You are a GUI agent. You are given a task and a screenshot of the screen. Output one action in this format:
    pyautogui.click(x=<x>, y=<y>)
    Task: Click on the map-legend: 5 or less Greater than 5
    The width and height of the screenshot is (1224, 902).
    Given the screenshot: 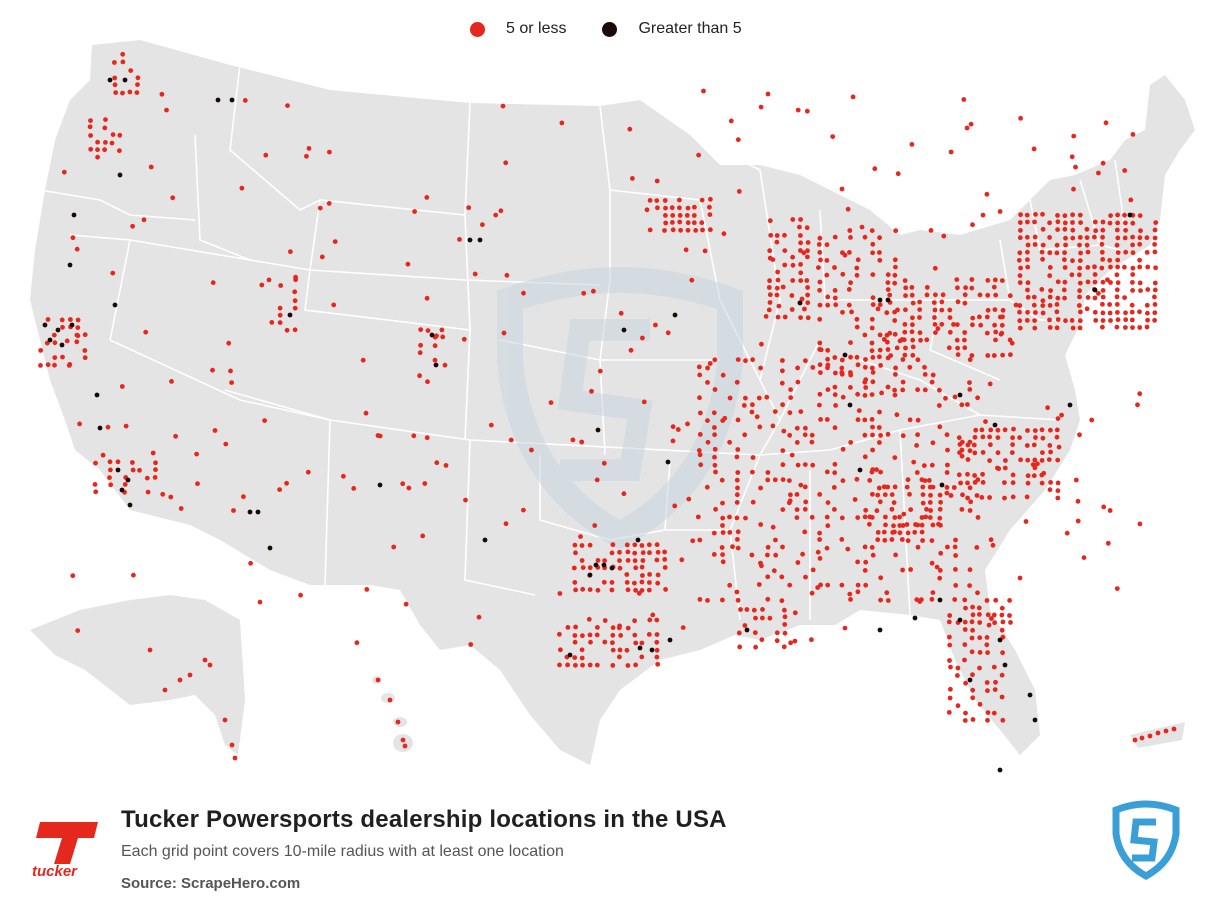 What is the action you would take?
    pyautogui.click(x=624, y=29)
    